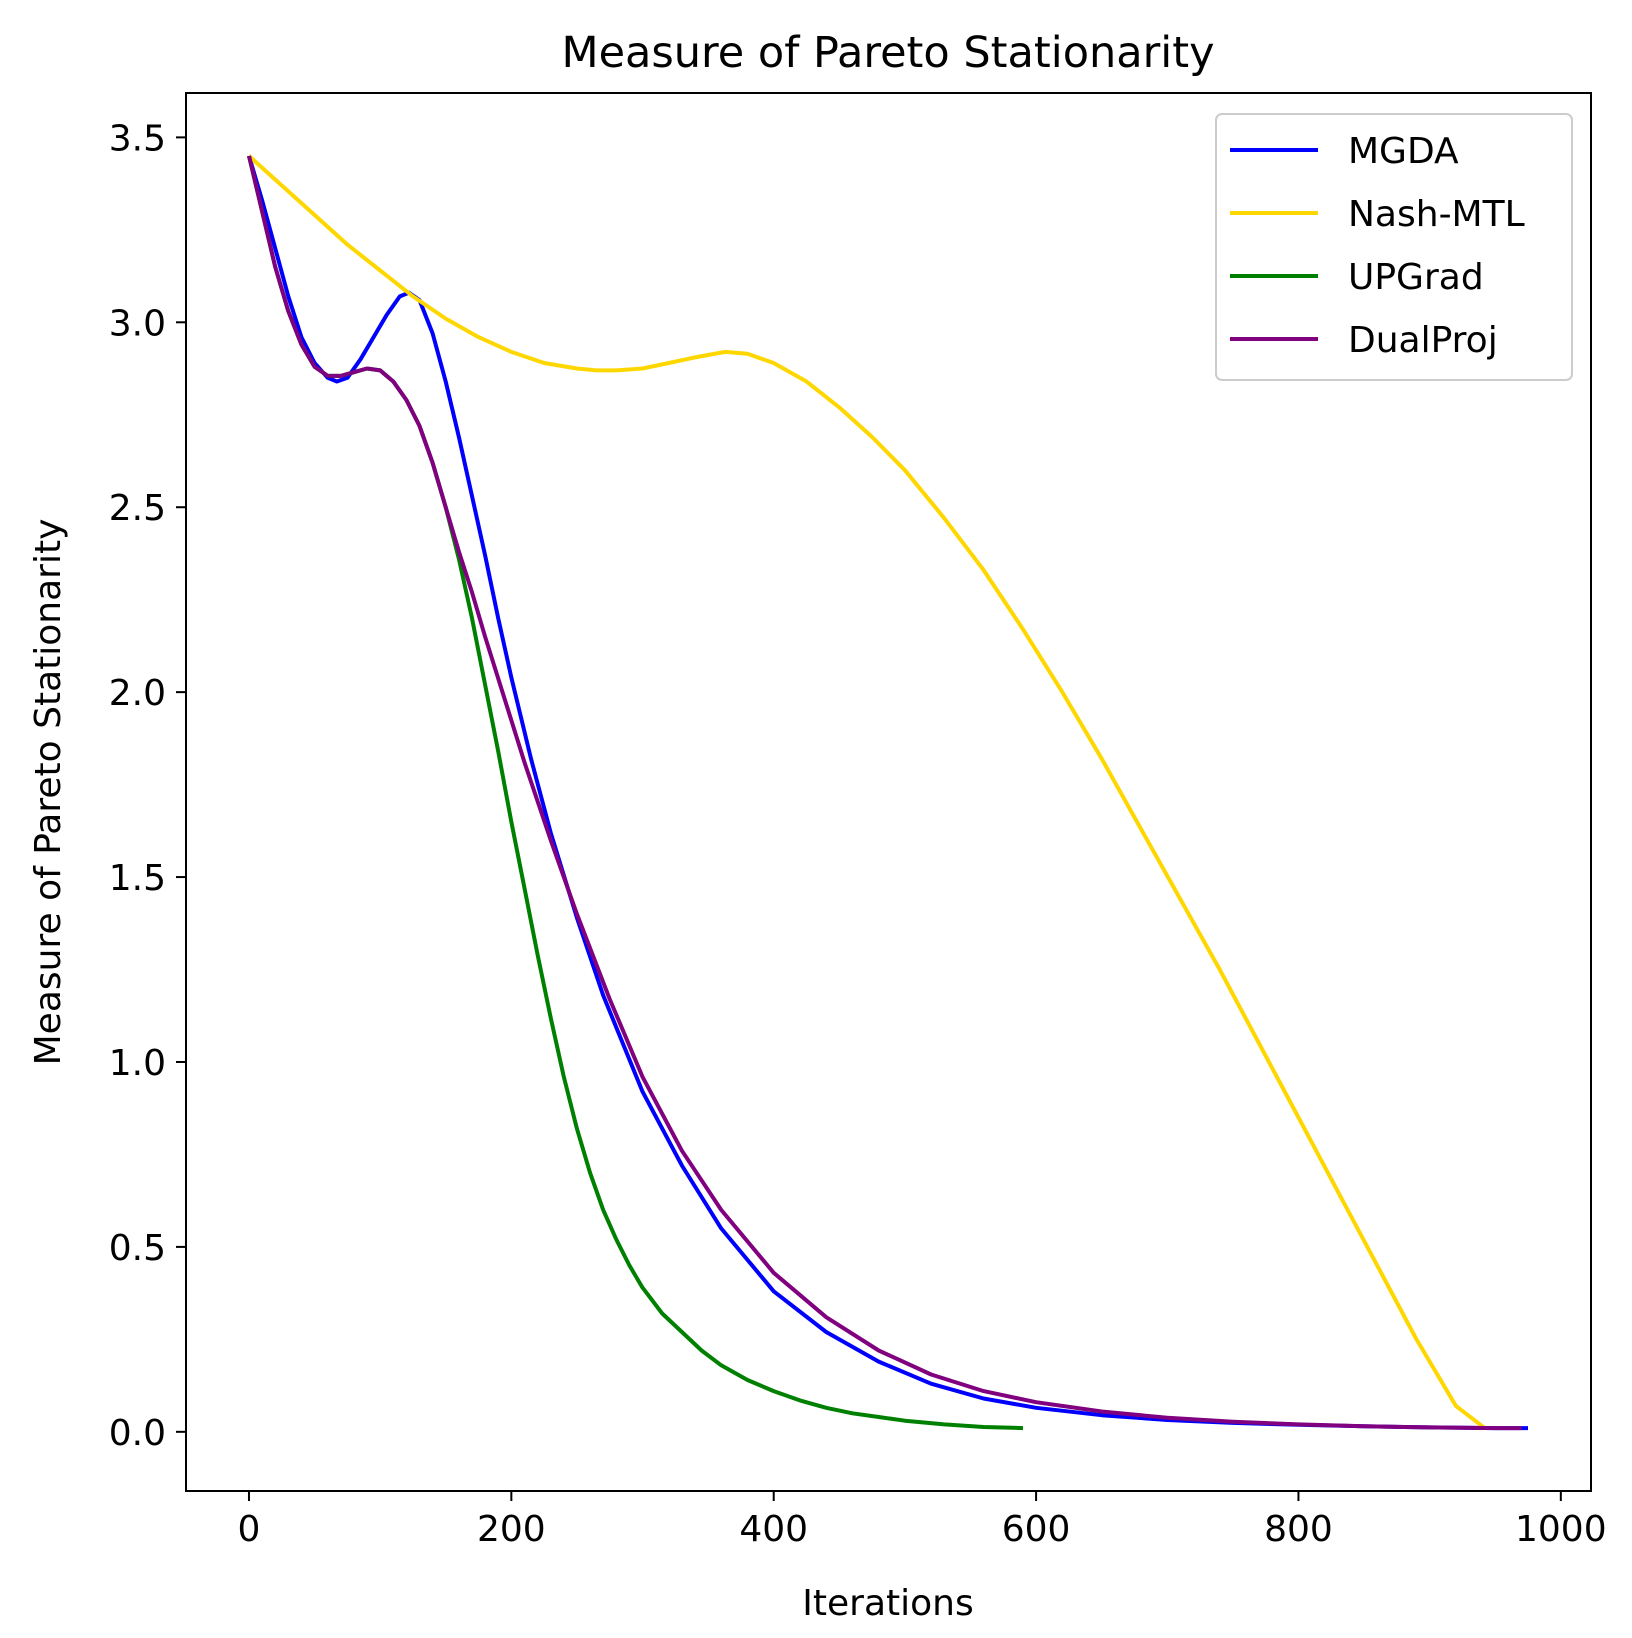 The height and width of the screenshot is (1638, 1632). I want to click on y-tick-label: 3.5, so click(137, 138).